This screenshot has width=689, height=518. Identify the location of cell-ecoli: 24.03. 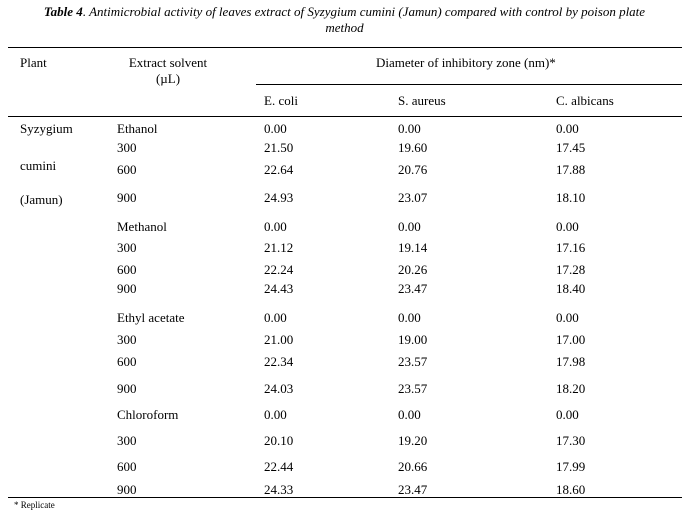
(279, 388).